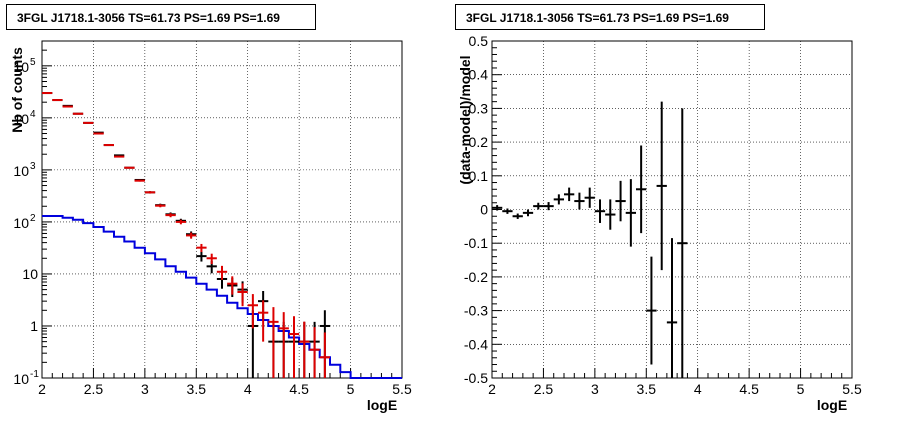 Image resolution: width=898 pixels, height=421 pixels. What do you see at coordinates (476, 378) in the screenshot?
I see `y-tick-label: -0.5` at bounding box center [476, 378].